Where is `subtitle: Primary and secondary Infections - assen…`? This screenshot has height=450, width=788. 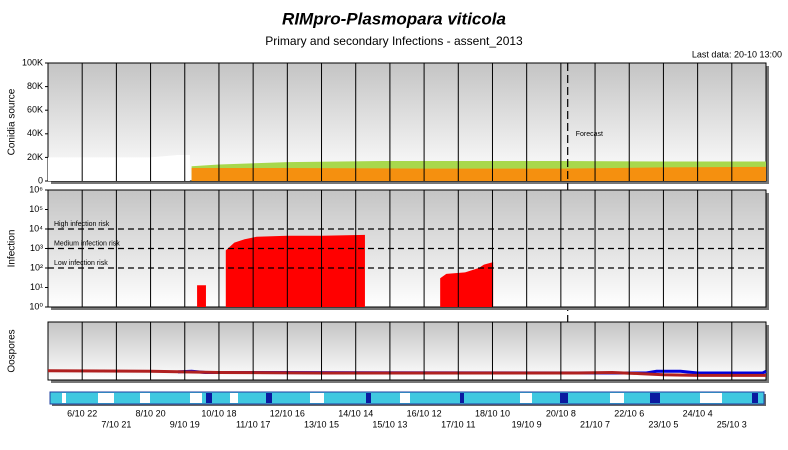
subtitle: Primary and secondary Infections - assen… is located at coordinates (394, 41).